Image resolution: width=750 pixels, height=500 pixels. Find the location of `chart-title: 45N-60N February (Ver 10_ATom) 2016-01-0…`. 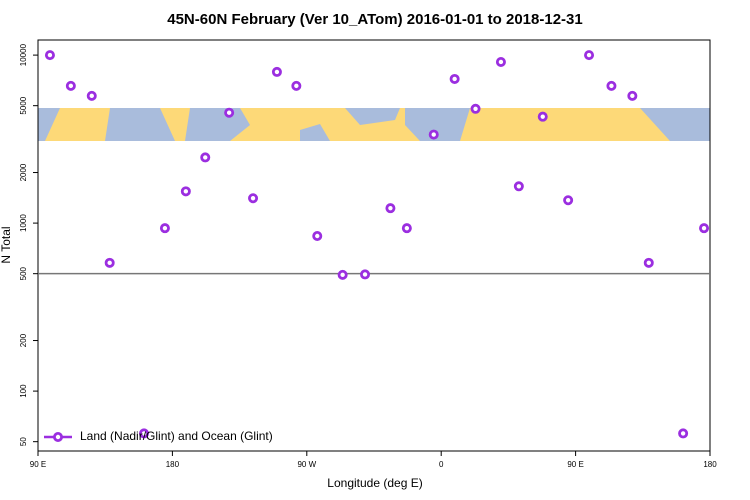

chart-title: 45N-60N February (Ver 10_ATom) 2016-01-0… is located at coordinates (374, 19).